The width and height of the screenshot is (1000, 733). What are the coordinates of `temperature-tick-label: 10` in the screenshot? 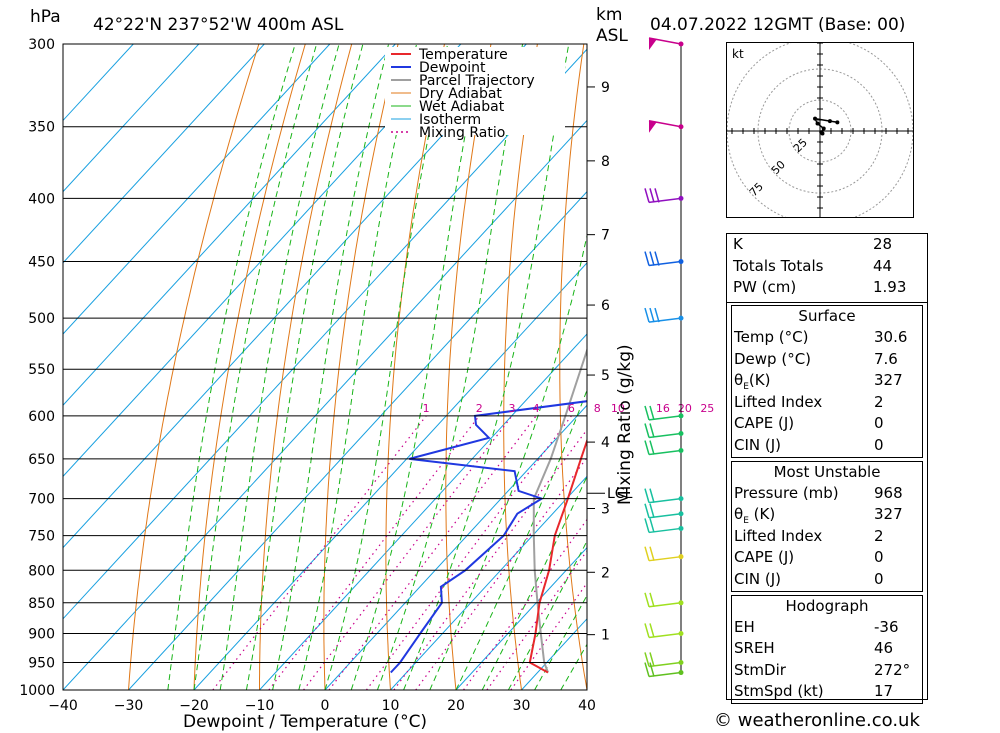 It's located at (391, 706).